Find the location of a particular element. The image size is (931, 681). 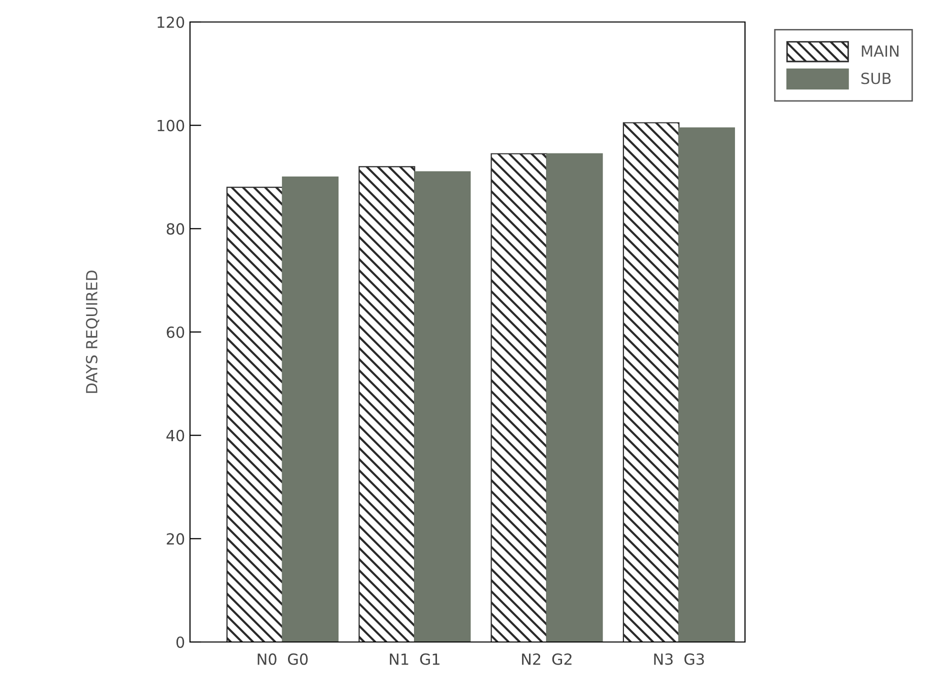

x-tick-label: N1 G1 is located at coordinates (415, 659).